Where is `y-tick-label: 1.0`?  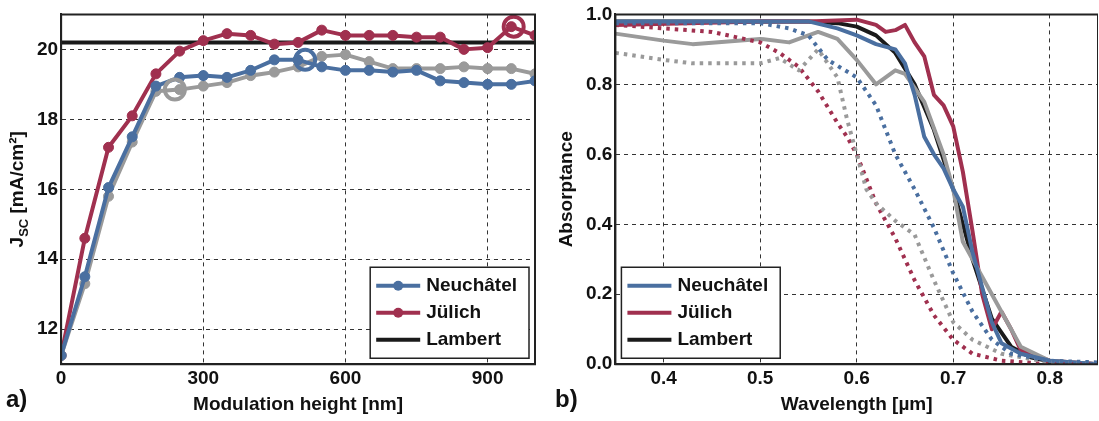
y-tick-label: 1.0 is located at coordinates (599, 13).